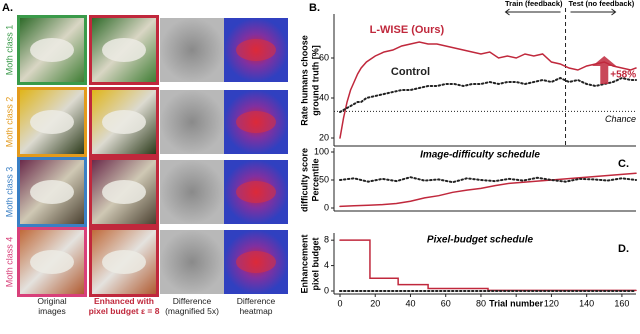 The width and height of the screenshot is (640, 334). What do you see at coordinates (551, 303) in the screenshot?
I see `x-tick-label: 120` at bounding box center [551, 303].